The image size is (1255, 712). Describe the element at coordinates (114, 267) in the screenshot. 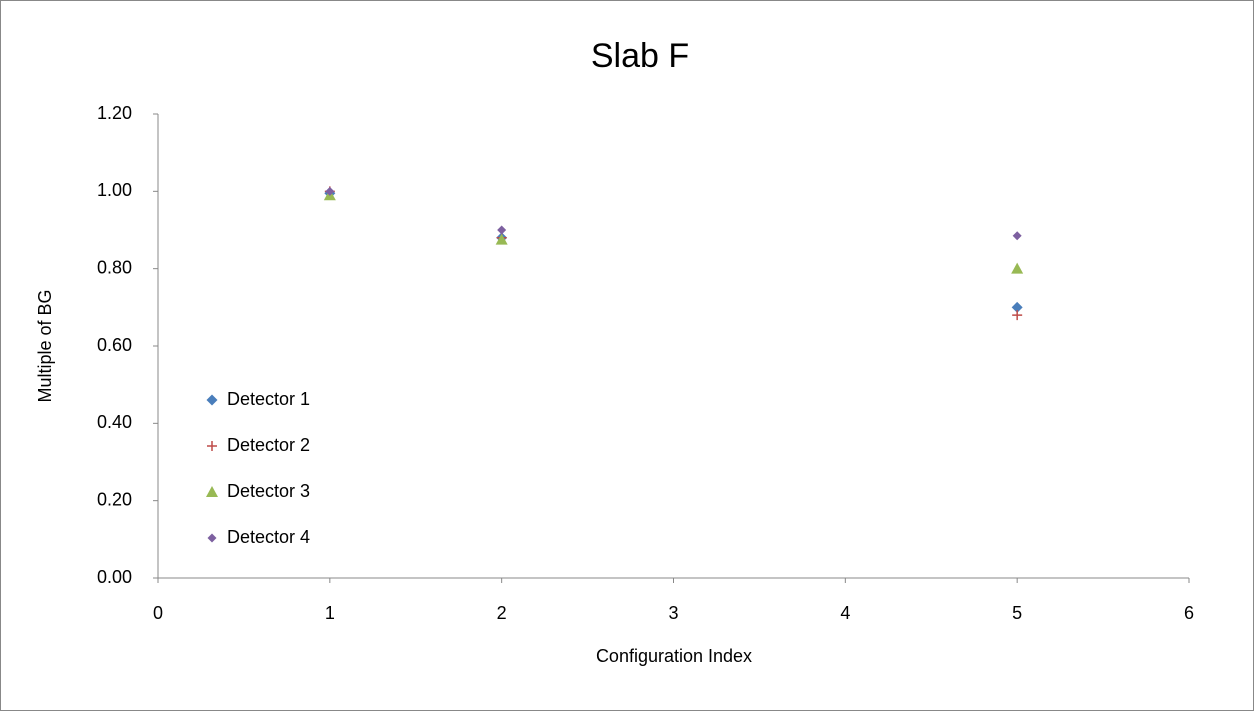

I see `y-tick-label: 0.80` at that location.